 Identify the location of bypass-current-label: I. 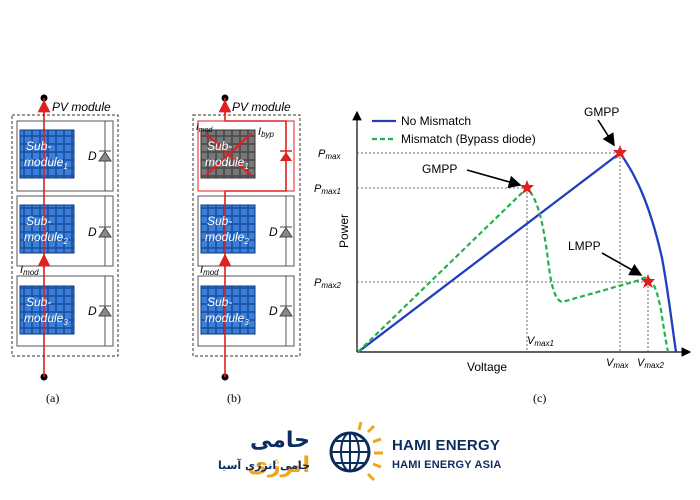
(259, 132).